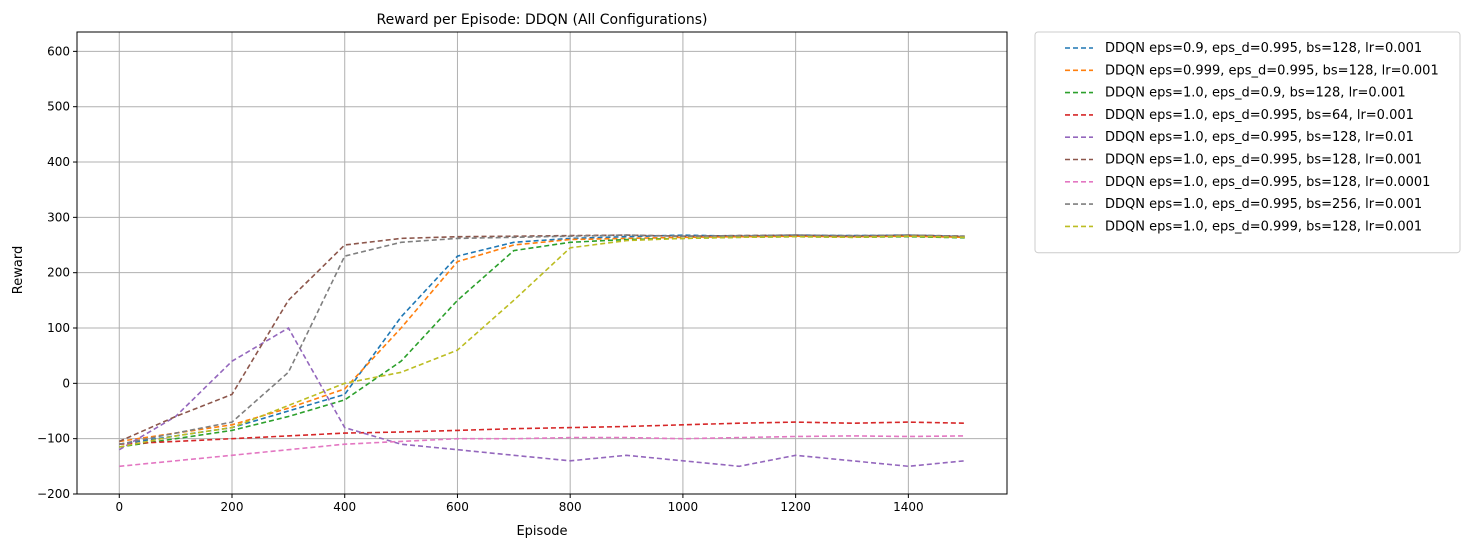 The width and height of the screenshot is (1476, 547). What do you see at coordinates (344, 507) in the screenshot?
I see `x-tick-label: 400` at bounding box center [344, 507].